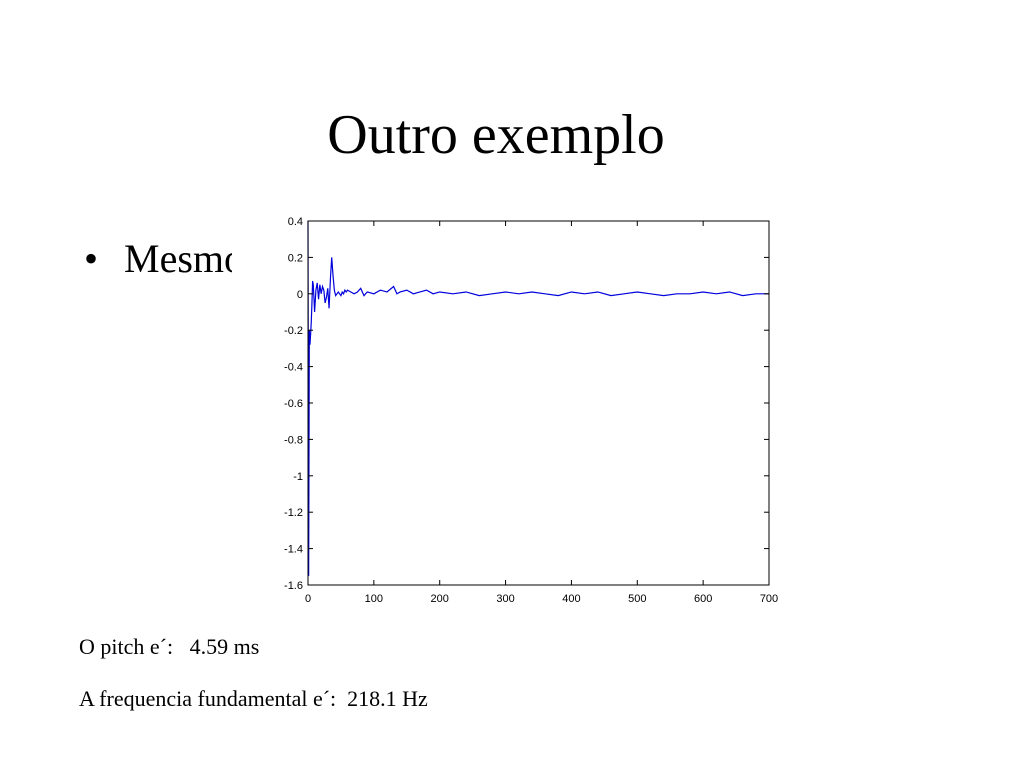 The width and height of the screenshot is (1024, 768). What do you see at coordinates (295, 222) in the screenshot?
I see `y-tick-label: 0.4` at bounding box center [295, 222].